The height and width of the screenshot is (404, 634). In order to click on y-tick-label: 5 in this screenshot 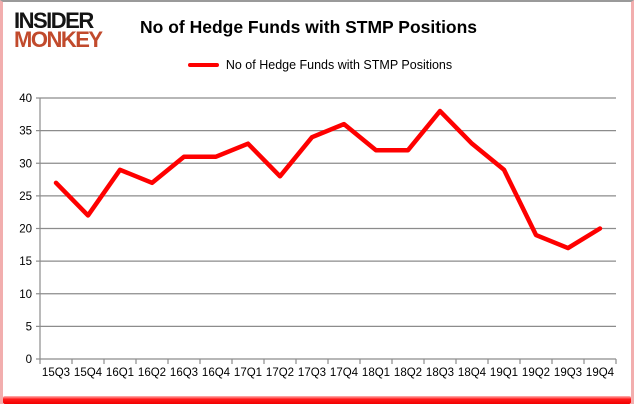, I will do `click(29, 327)`.